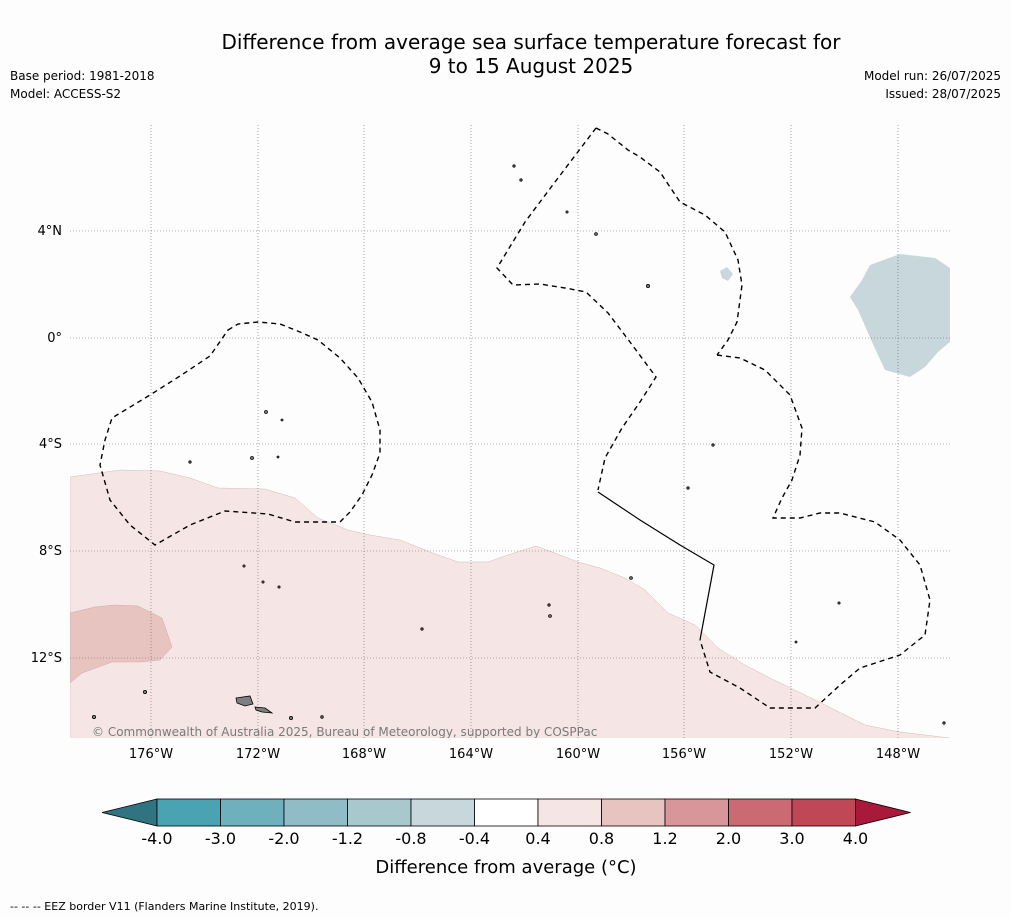  What do you see at coordinates (932, 76) in the screenshot?
I see `model-run: Model run: 26/07/2025` at bounding box center [932, 76].